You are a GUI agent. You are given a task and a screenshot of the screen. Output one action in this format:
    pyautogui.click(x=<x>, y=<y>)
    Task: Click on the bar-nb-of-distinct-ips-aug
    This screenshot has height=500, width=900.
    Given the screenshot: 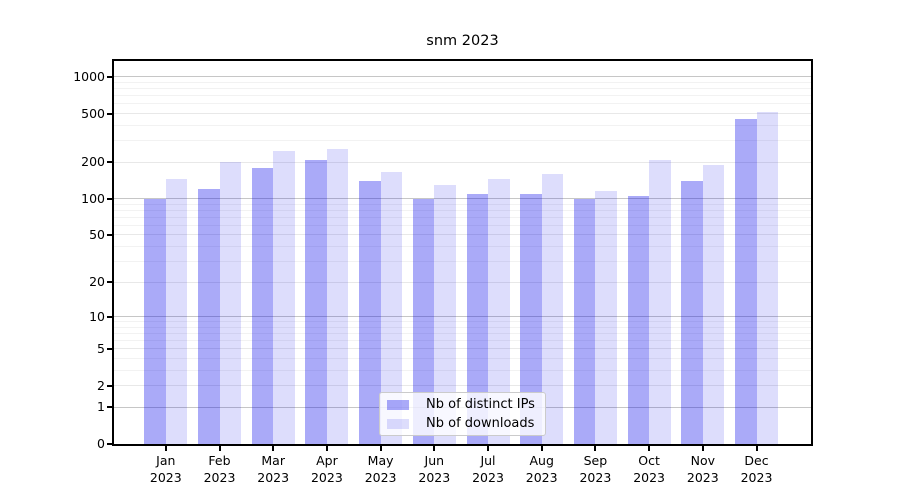 What is the action you would take?
    pyautogui.click(x=531, y=318)
    